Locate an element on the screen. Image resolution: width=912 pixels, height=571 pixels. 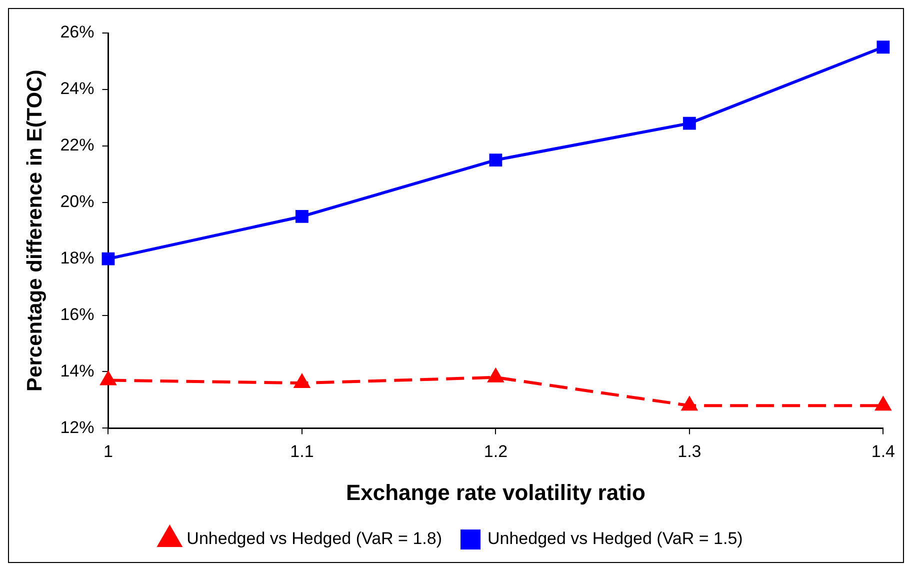
x-tick-label: 1.1 is located at coordinates (302, 452).